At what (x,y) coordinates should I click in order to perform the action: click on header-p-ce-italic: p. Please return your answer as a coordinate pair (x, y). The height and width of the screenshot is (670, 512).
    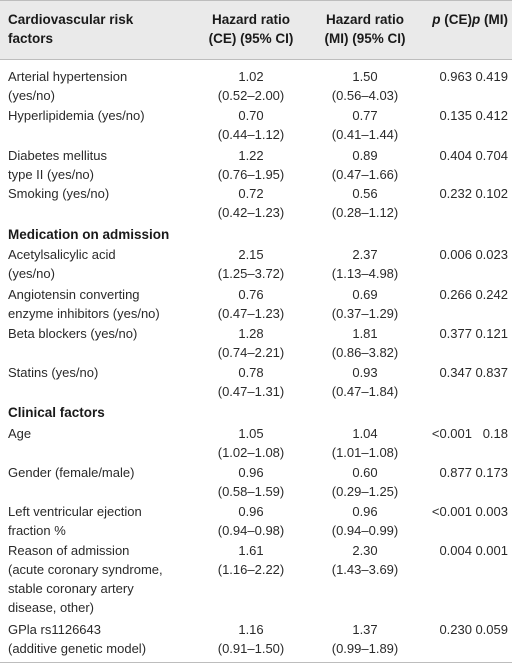
    Looking at the image, I should click on (436, 19).